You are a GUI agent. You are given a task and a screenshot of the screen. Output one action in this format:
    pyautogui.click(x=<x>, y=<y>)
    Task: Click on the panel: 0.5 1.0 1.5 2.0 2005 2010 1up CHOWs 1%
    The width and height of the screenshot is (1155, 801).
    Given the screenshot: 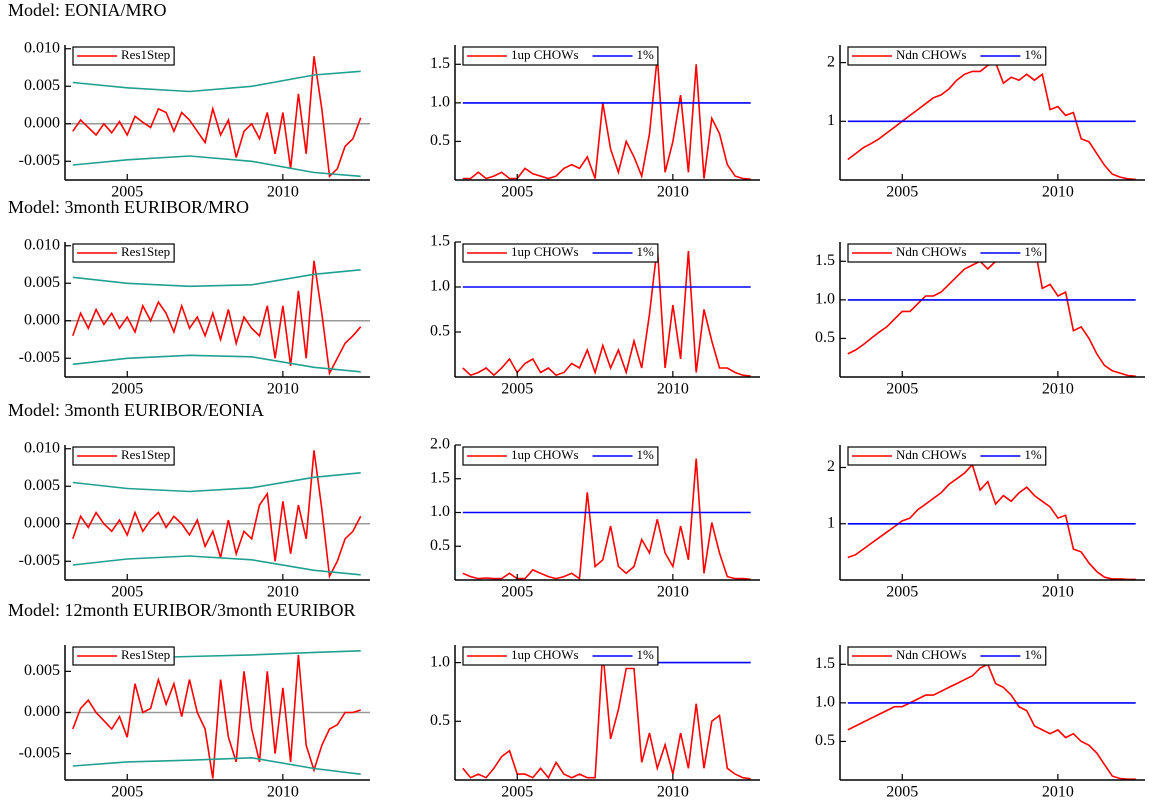 What is the action you would take?
    pyautogui.click(x=595, y=518)
    